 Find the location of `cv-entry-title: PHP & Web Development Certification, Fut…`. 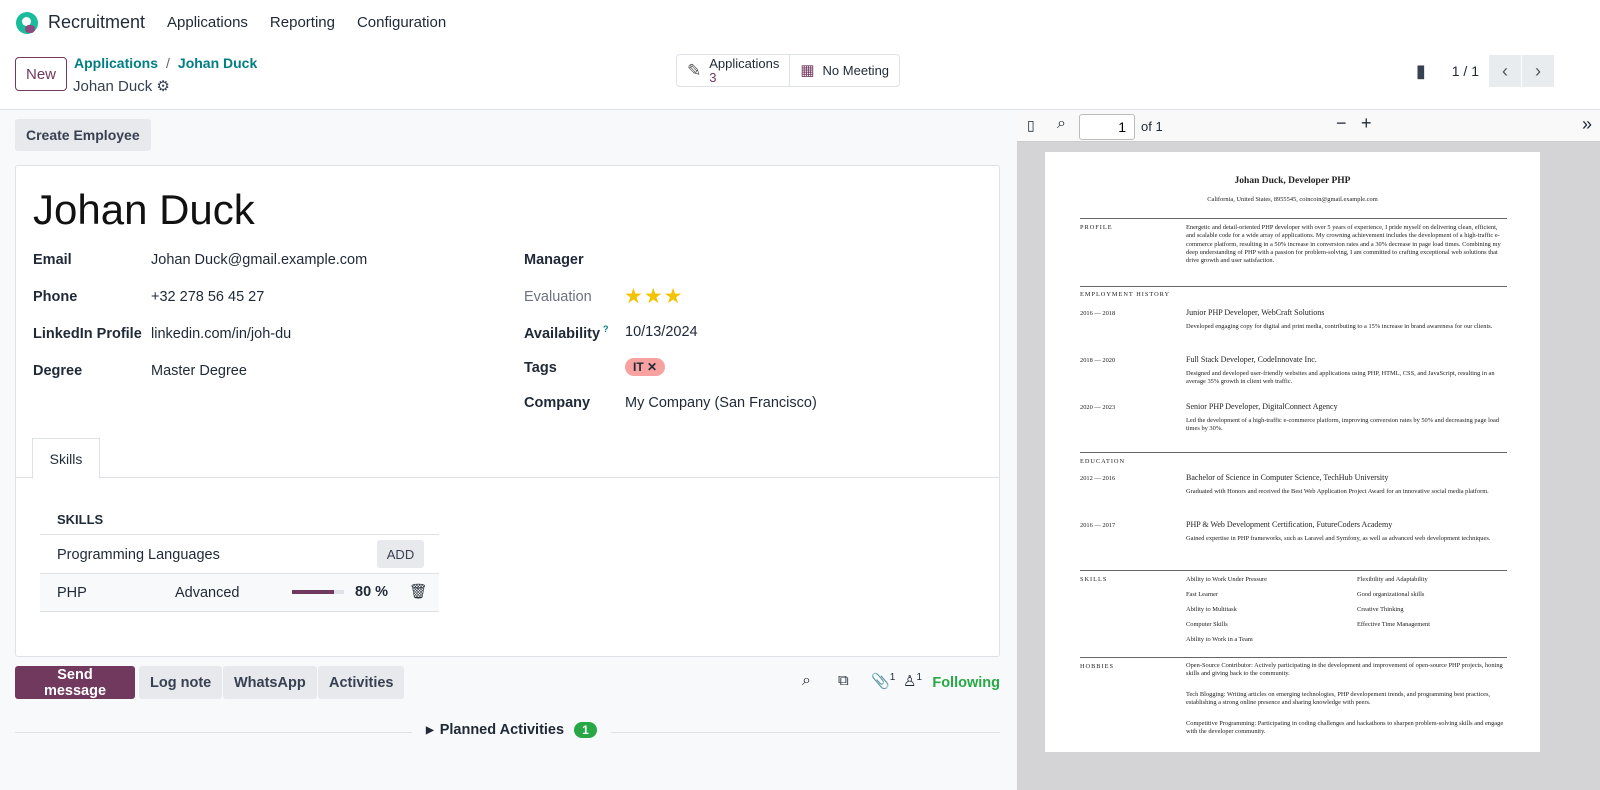

cv-entry-title: PHP & Web Development Certification, Fut… is located at coordinates (1289, 524).